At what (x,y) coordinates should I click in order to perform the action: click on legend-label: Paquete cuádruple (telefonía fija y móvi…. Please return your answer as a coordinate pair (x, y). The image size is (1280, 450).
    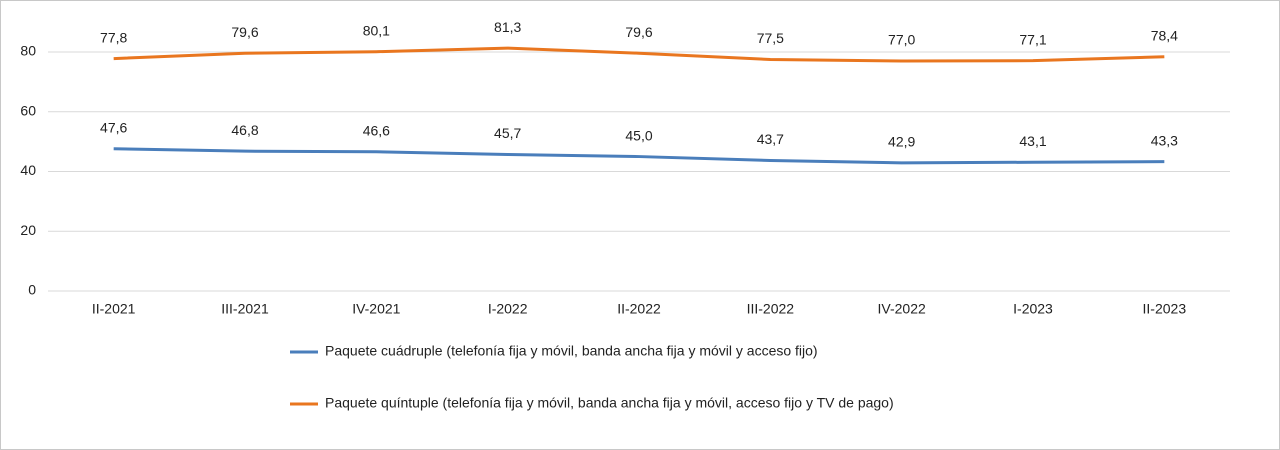
    Looking at the image, I should click on (571, 351).